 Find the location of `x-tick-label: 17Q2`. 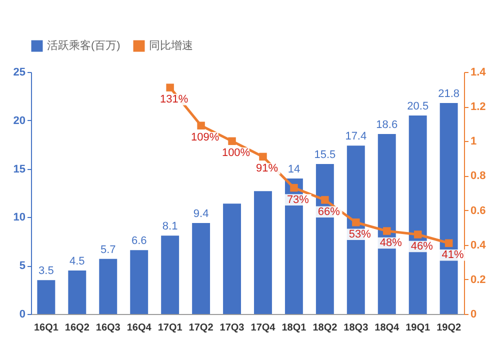

x-tick-label: 17Q2 is located at coordinates (201, 328).